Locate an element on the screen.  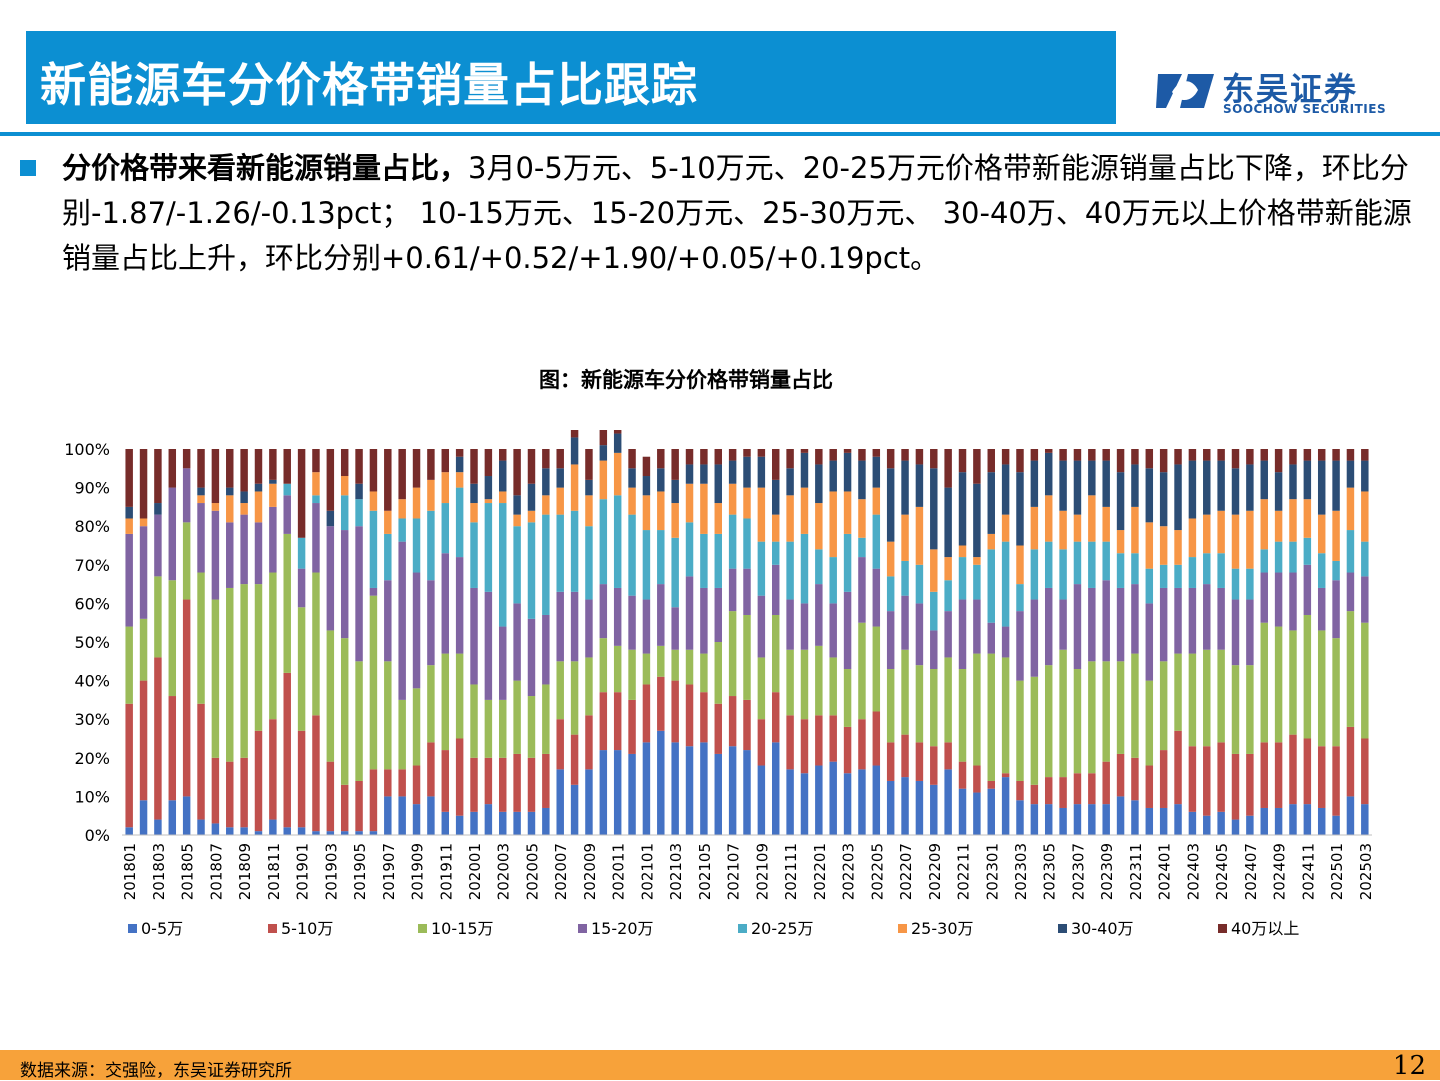
x-tick-label: 202503 is located at coordinates (1366, 871).